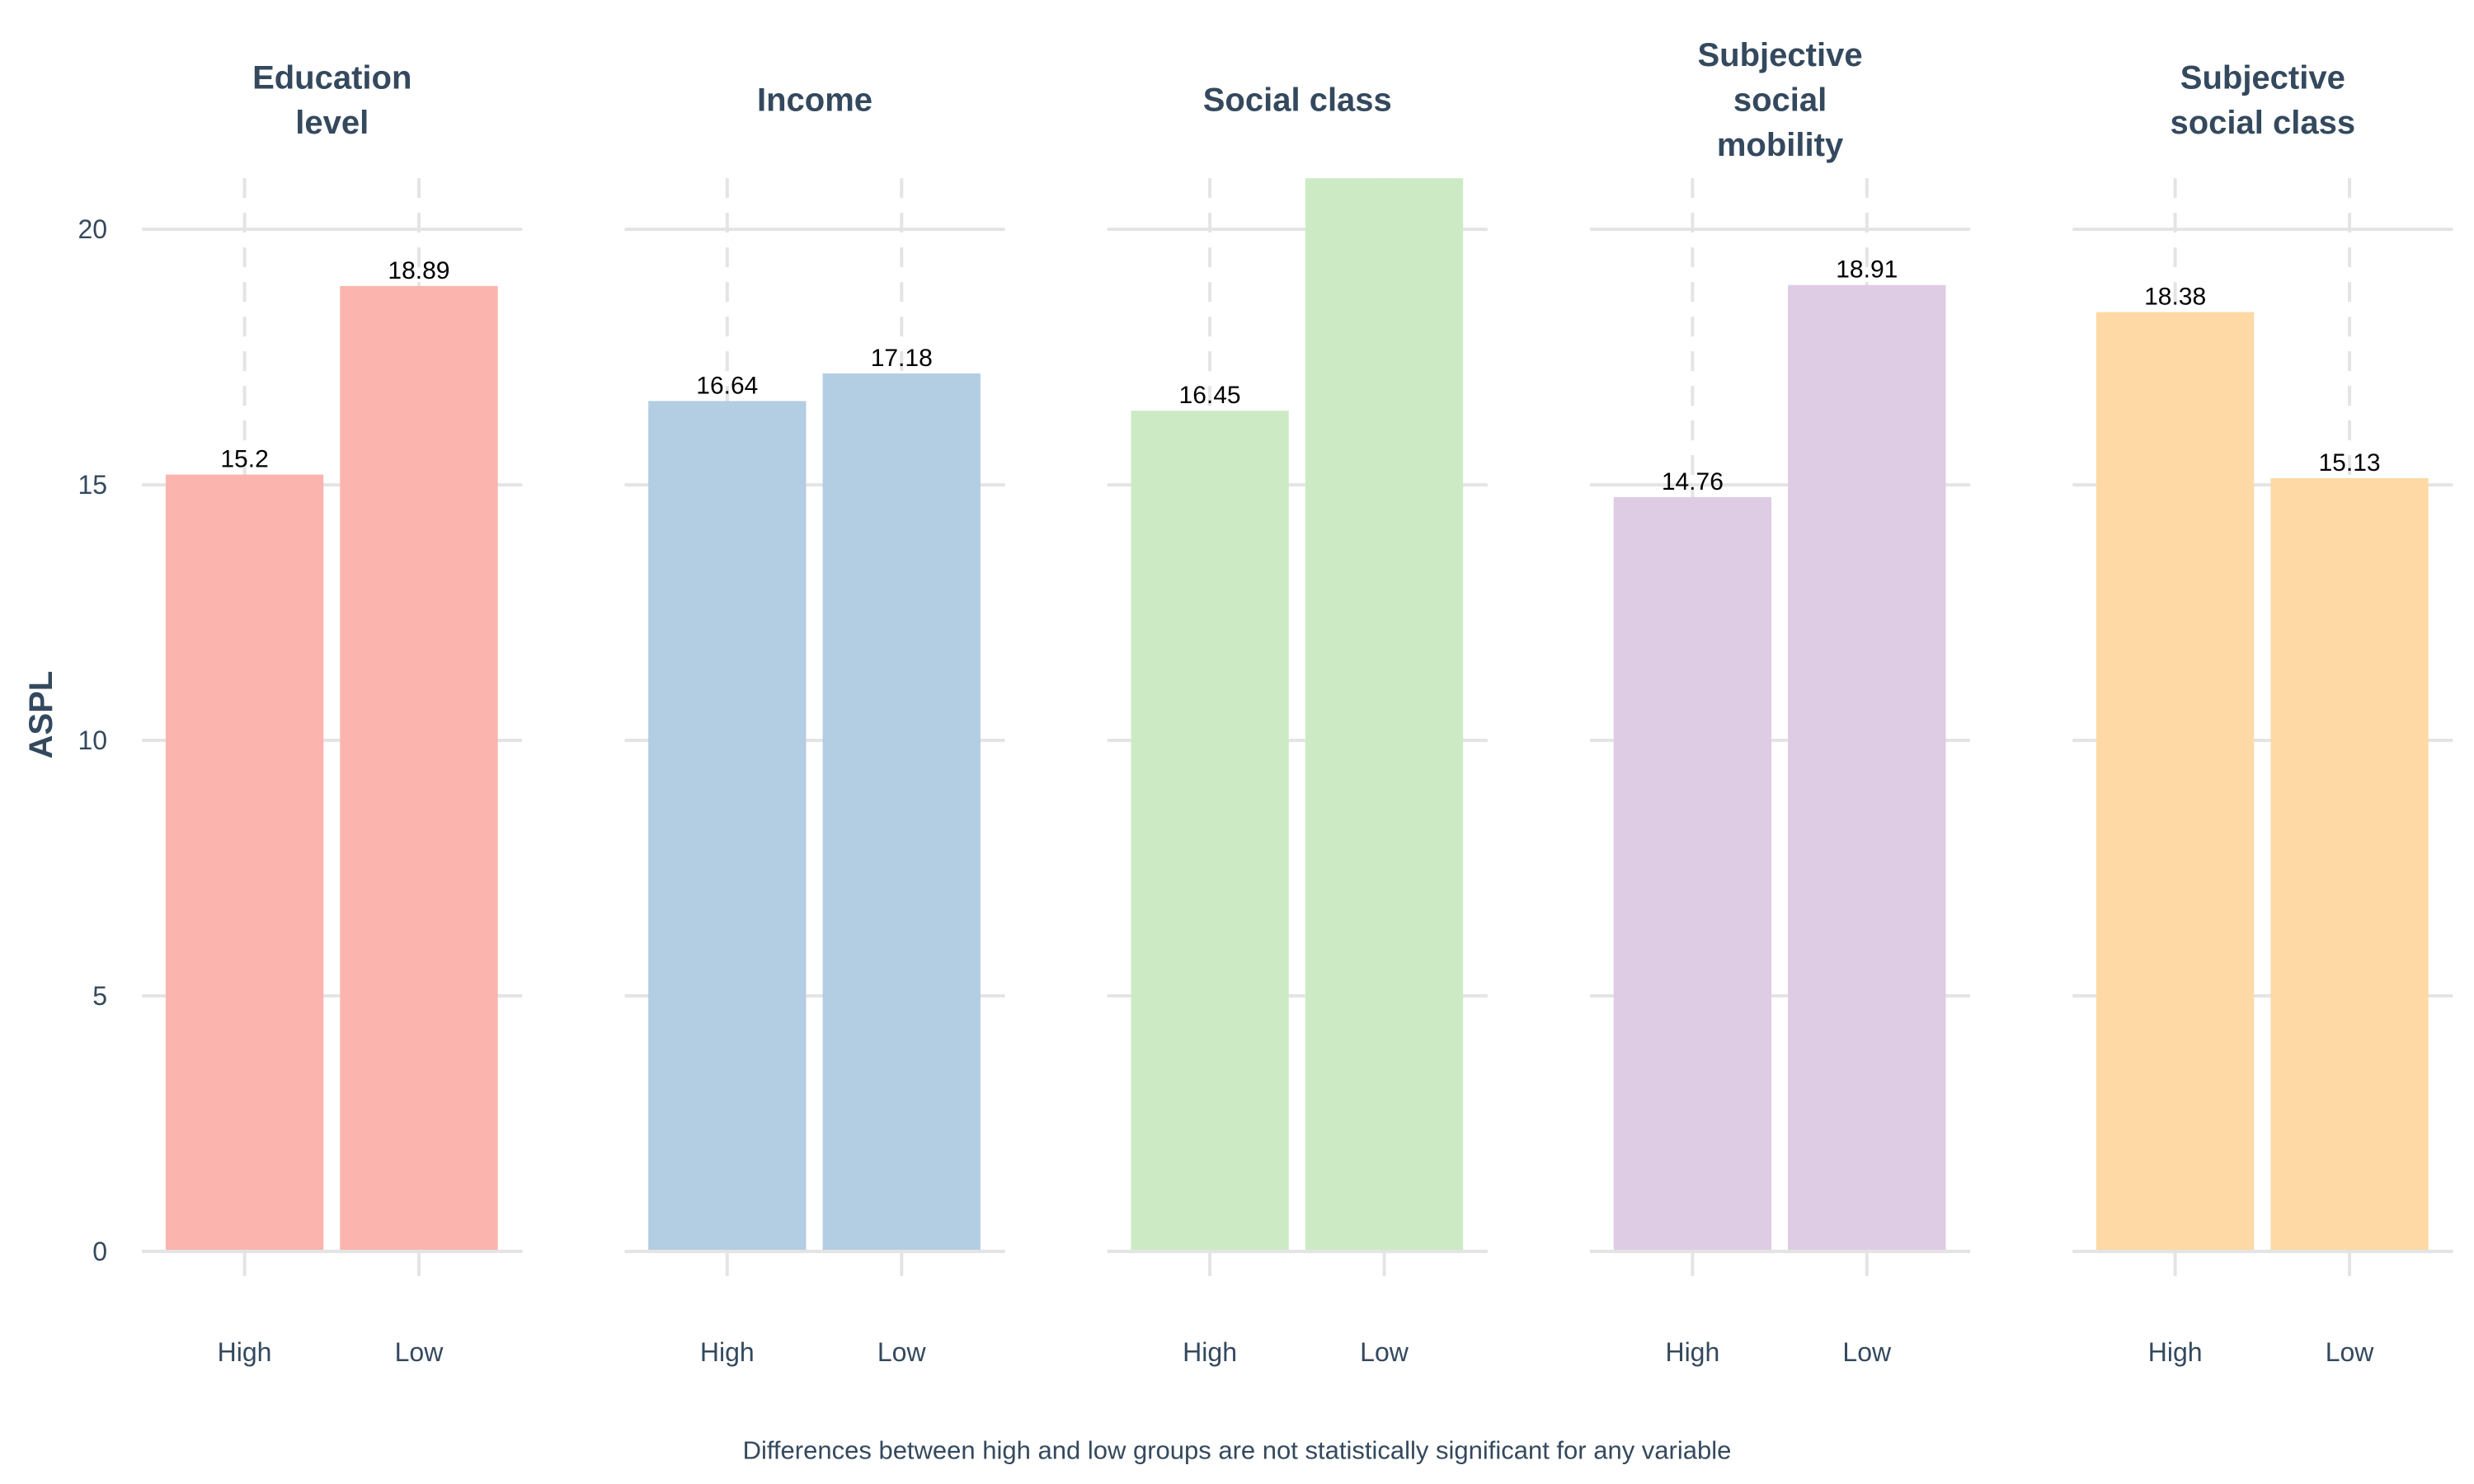  I want to click on y-tick-label: 0, so click(99, 1251).